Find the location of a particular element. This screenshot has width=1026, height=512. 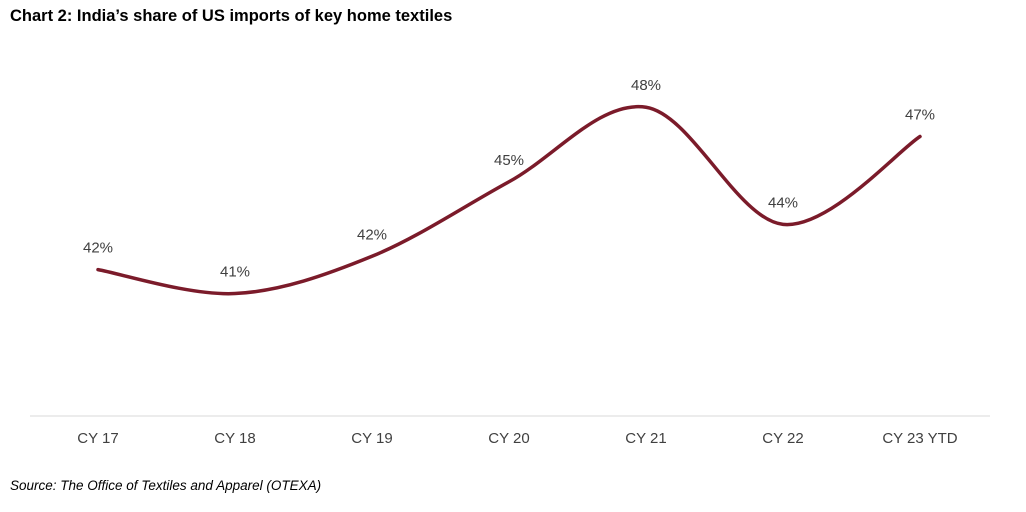

data-label: 48% is located at coordinates (646, 85).